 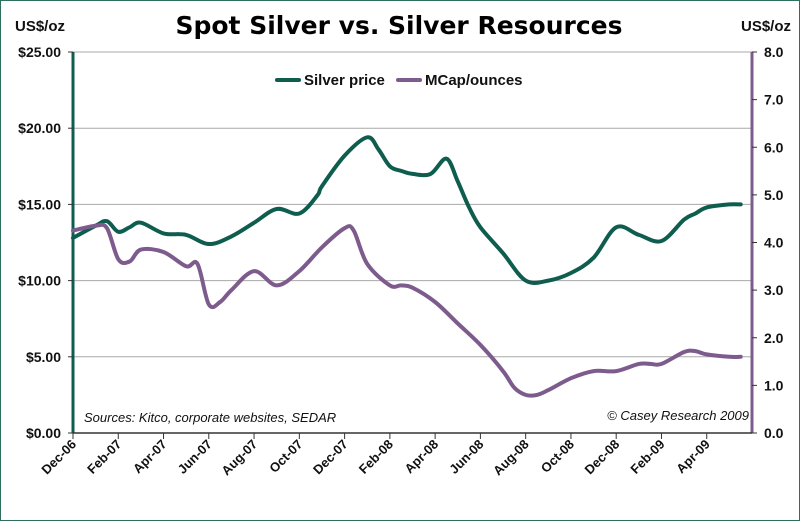 What do you see at coordinates (693, 457) in the screenshot?
I see `x-tick-label: Apr-09` at bounding box center [693, 457].